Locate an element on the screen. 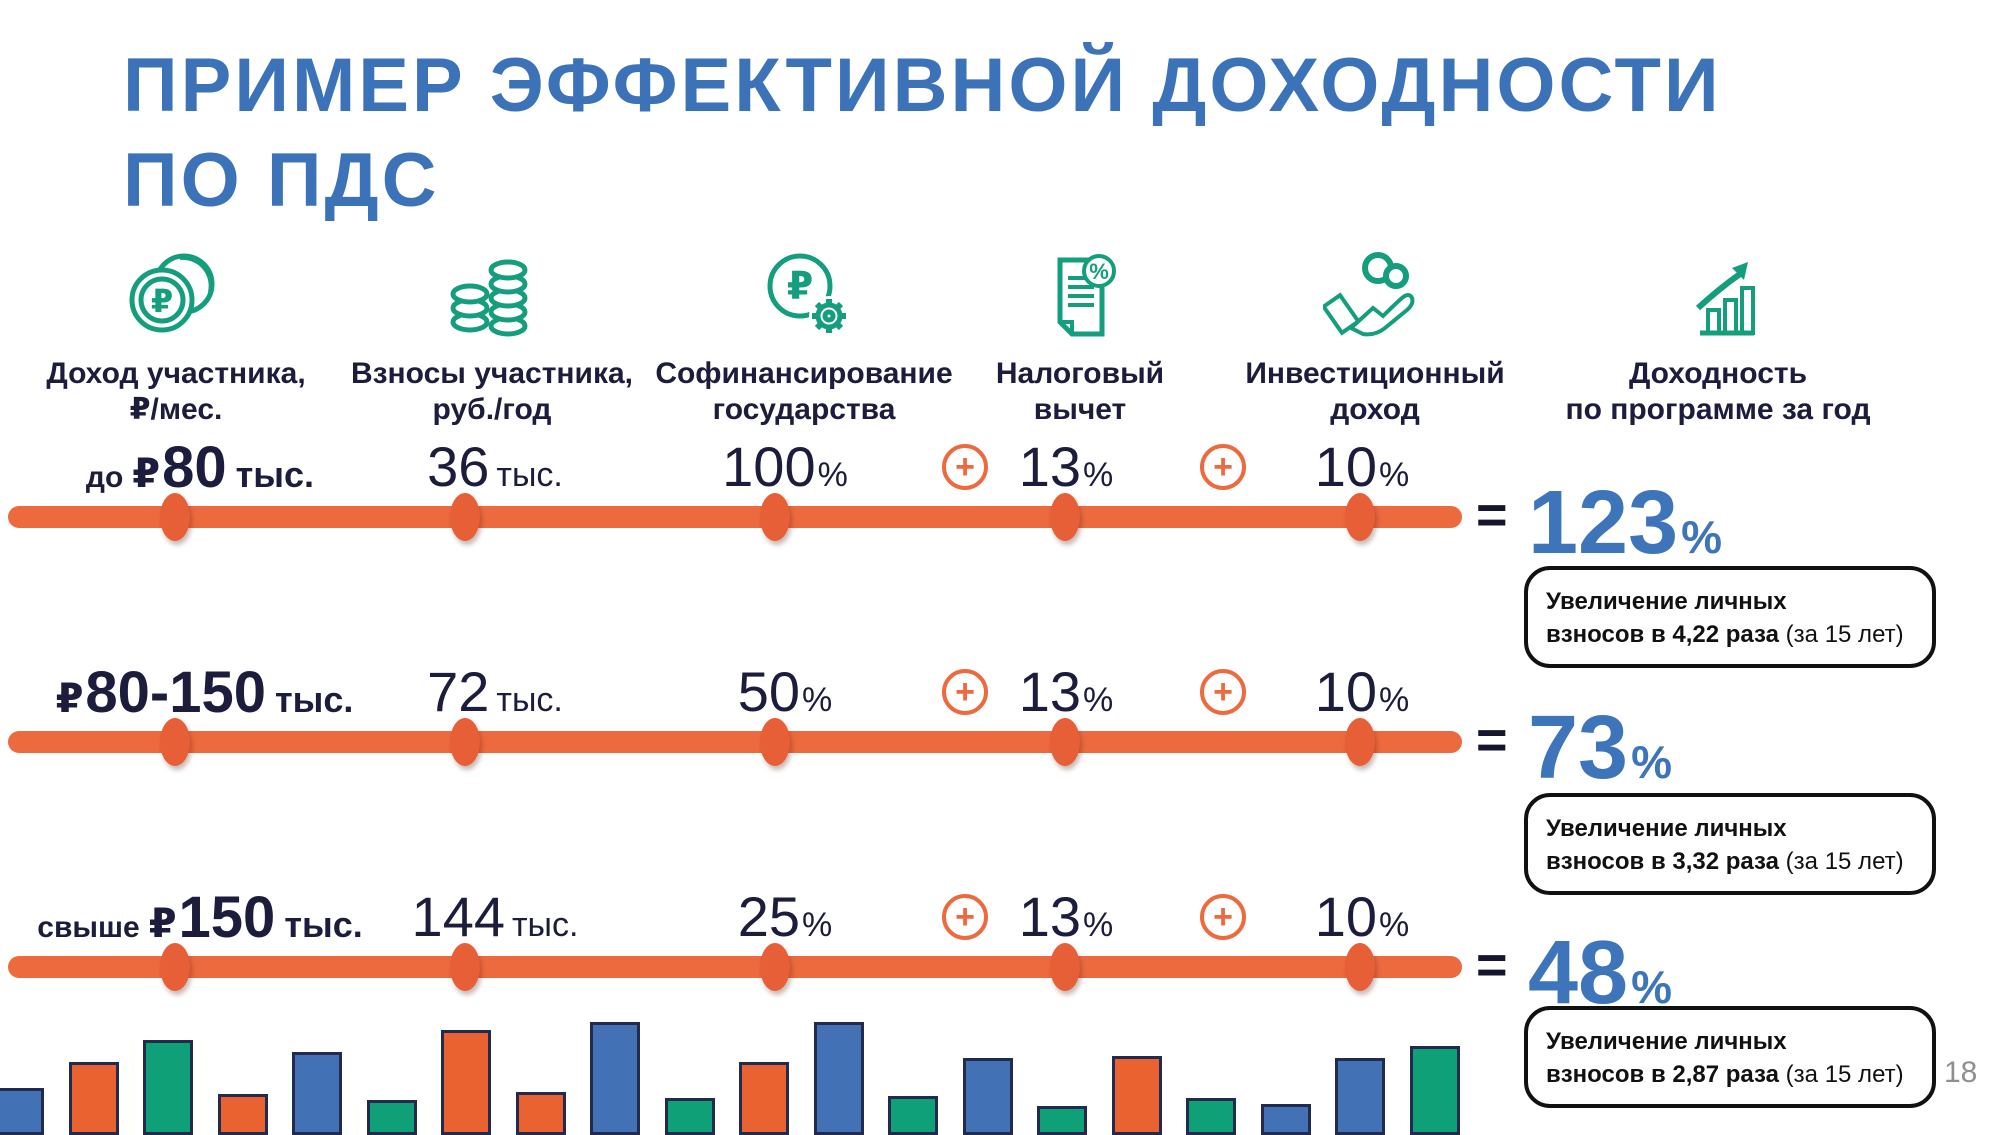 This screenshot has height=1135, width=2000. cofinancing-value: 50% is located at coordinates (785, 691).